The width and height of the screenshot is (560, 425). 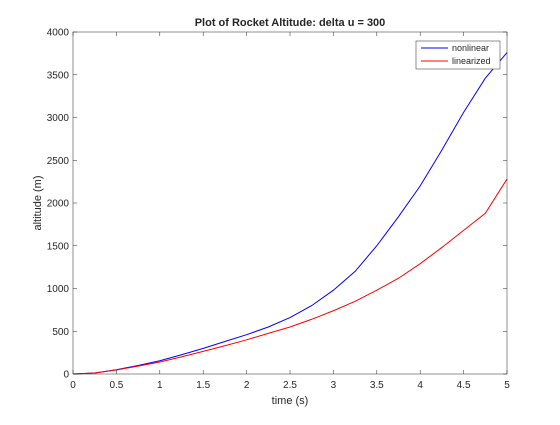 I want to click on x-tick-label: 0.5, so click(x=116, y=385).